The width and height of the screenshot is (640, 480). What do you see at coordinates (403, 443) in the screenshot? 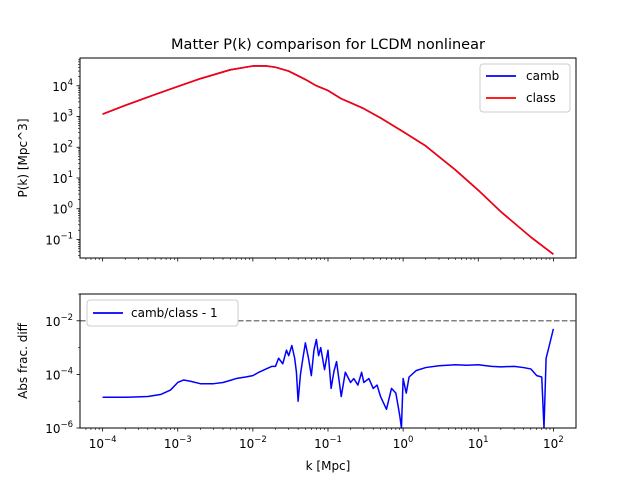
I see `x-tick-label: 10⁰` at bounding box center [403, 443].